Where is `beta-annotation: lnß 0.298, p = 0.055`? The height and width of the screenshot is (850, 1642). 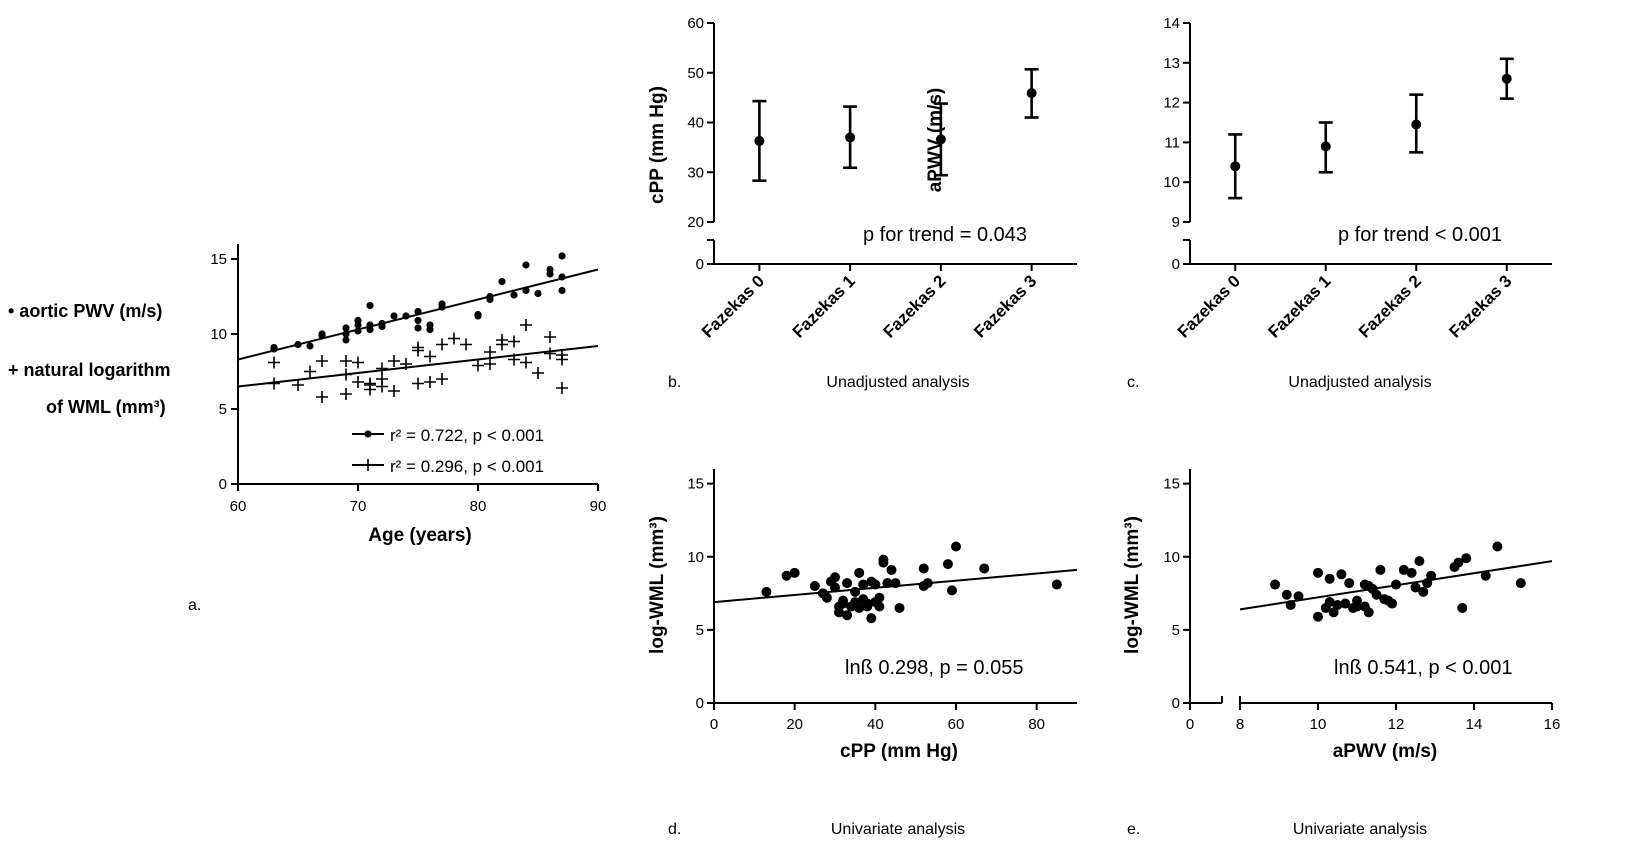 beta-annotation: lnß 0.298, p = 0.055 is located at coordinates (934, 668).